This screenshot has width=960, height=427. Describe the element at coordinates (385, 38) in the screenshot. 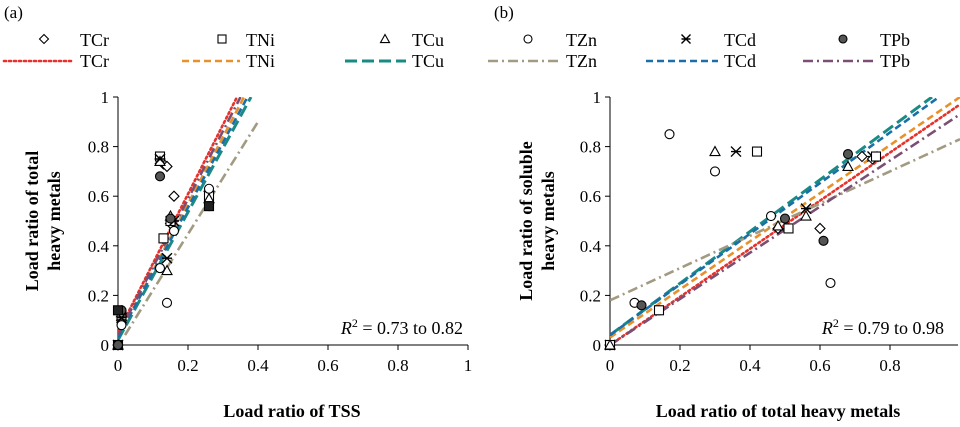

I see `panel-a-legend-marker-tcu` at that location.